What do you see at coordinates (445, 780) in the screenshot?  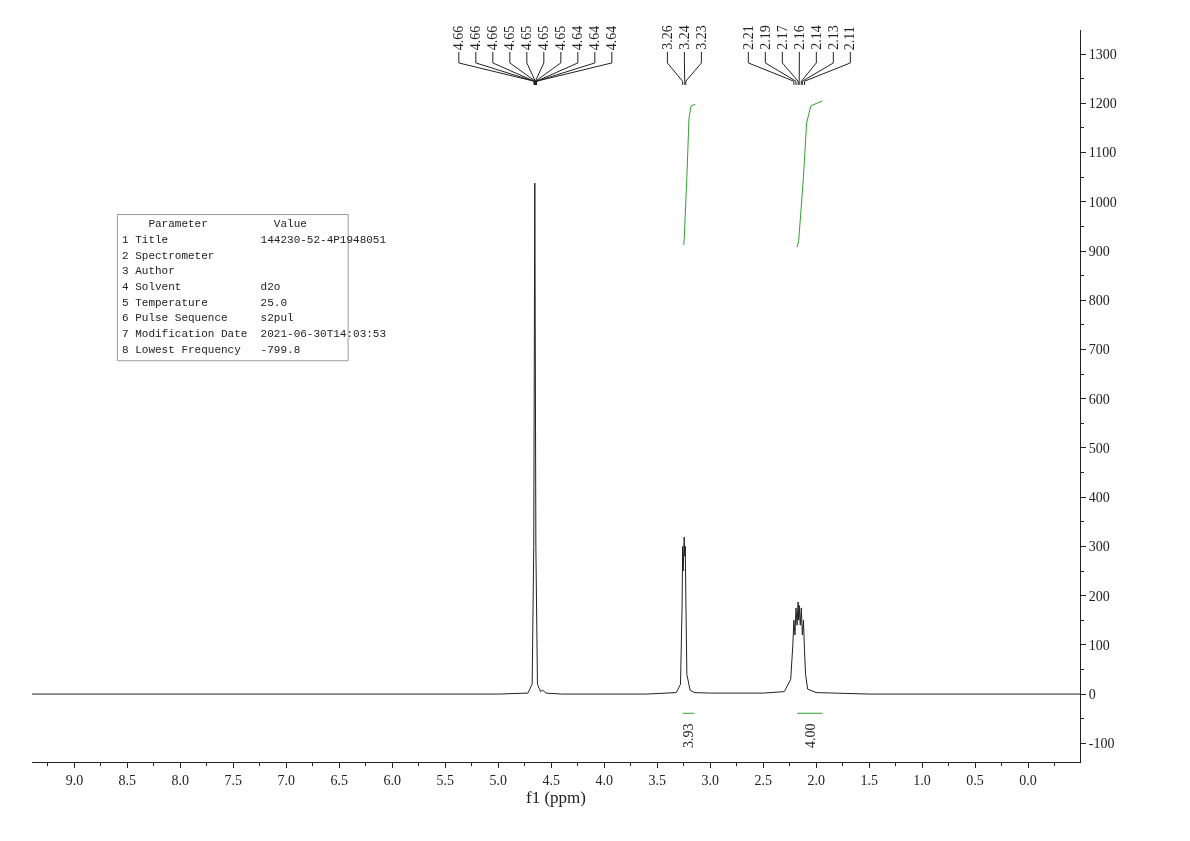 I see `x-tick-label: 5.5` at bounding box center [445, 780].